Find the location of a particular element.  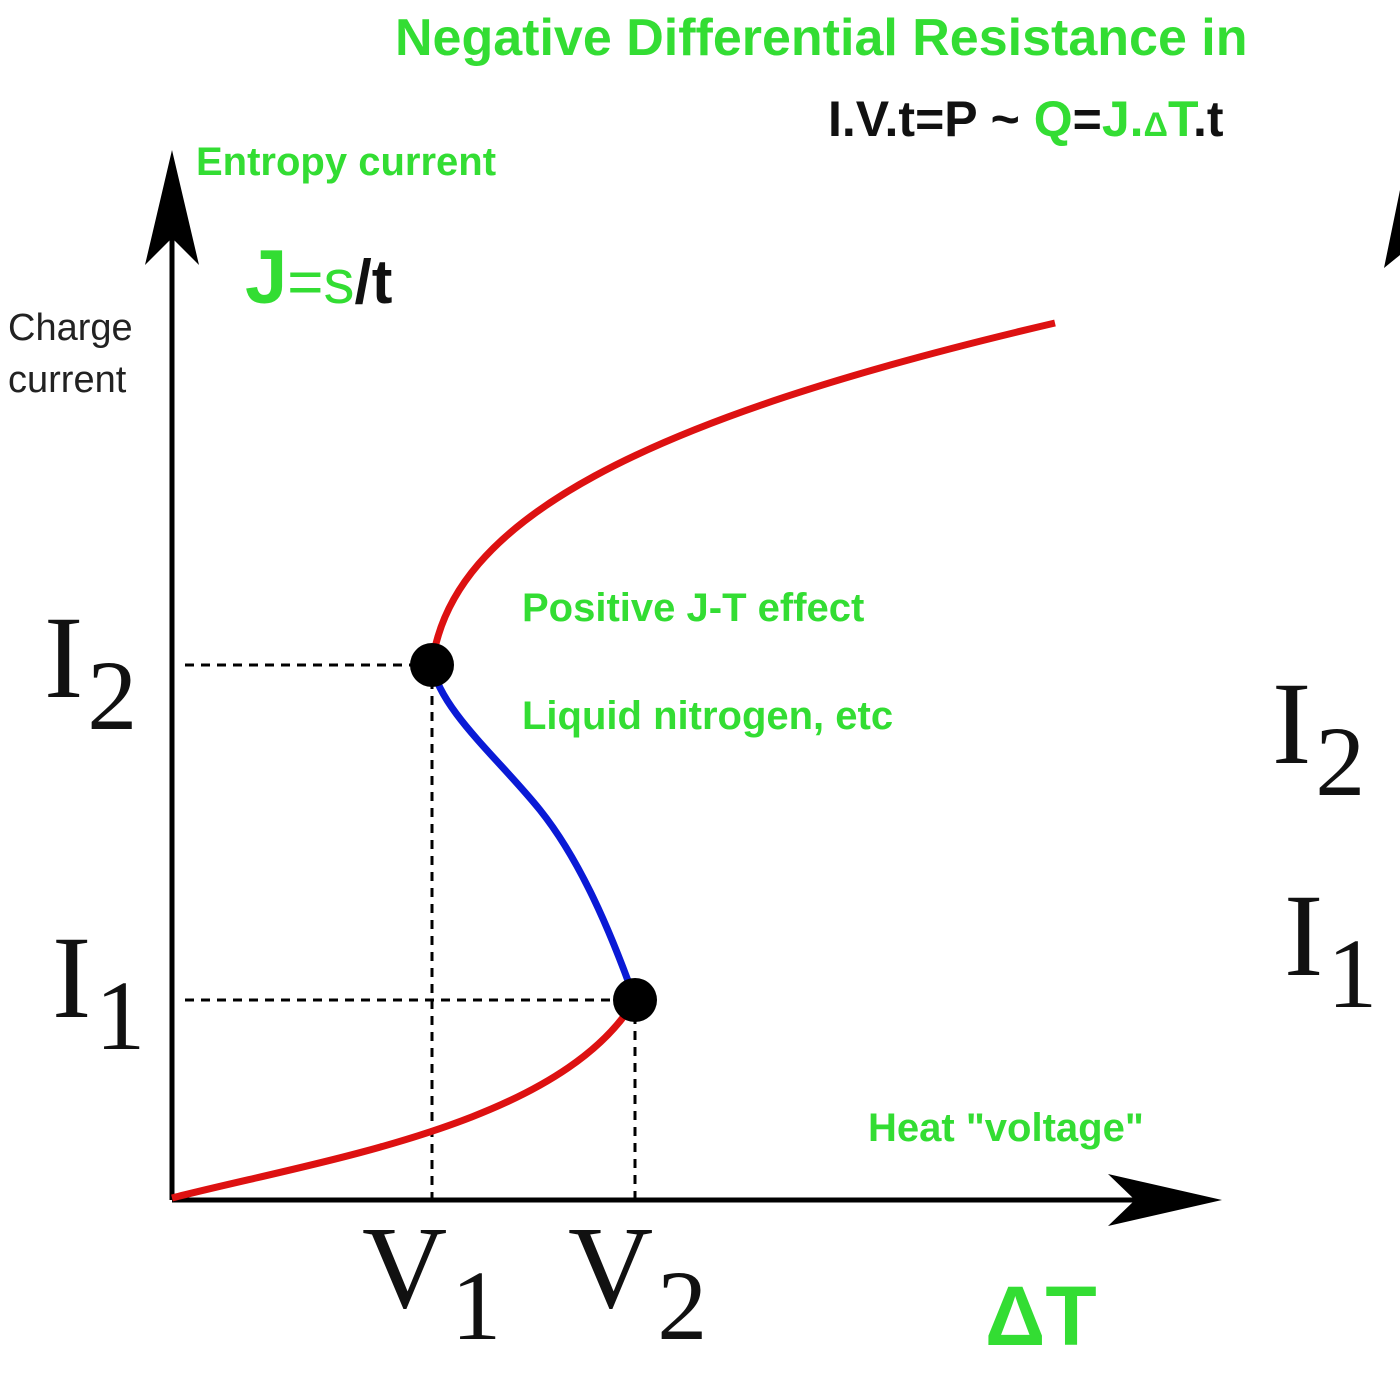

tick-i1-base: I is located at coordinates (72, 977).